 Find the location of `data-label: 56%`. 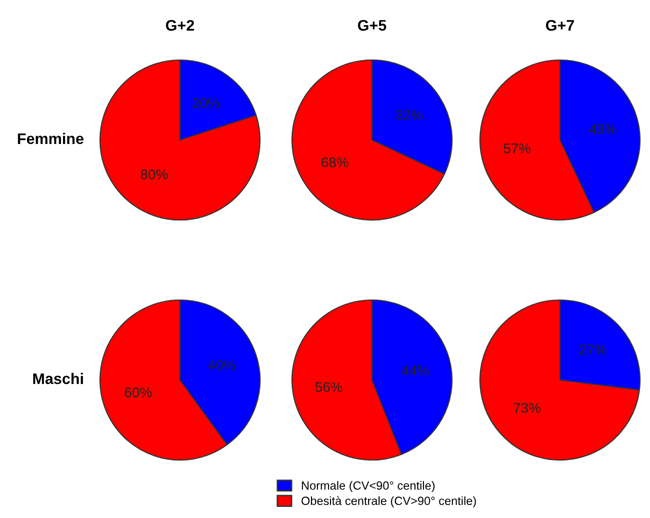

data-label: 56% is located at coordinates (328, 387).